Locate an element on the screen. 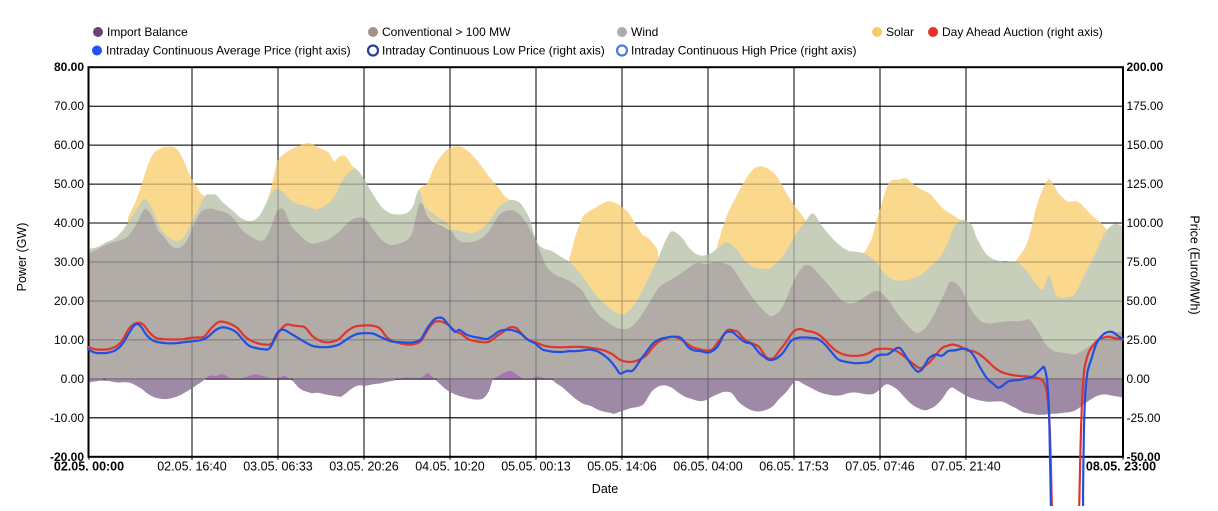 The width and height of the screenshot is (1218, 511). svg-text: 05.05. 14:06 is located at coordinates (622, 467).